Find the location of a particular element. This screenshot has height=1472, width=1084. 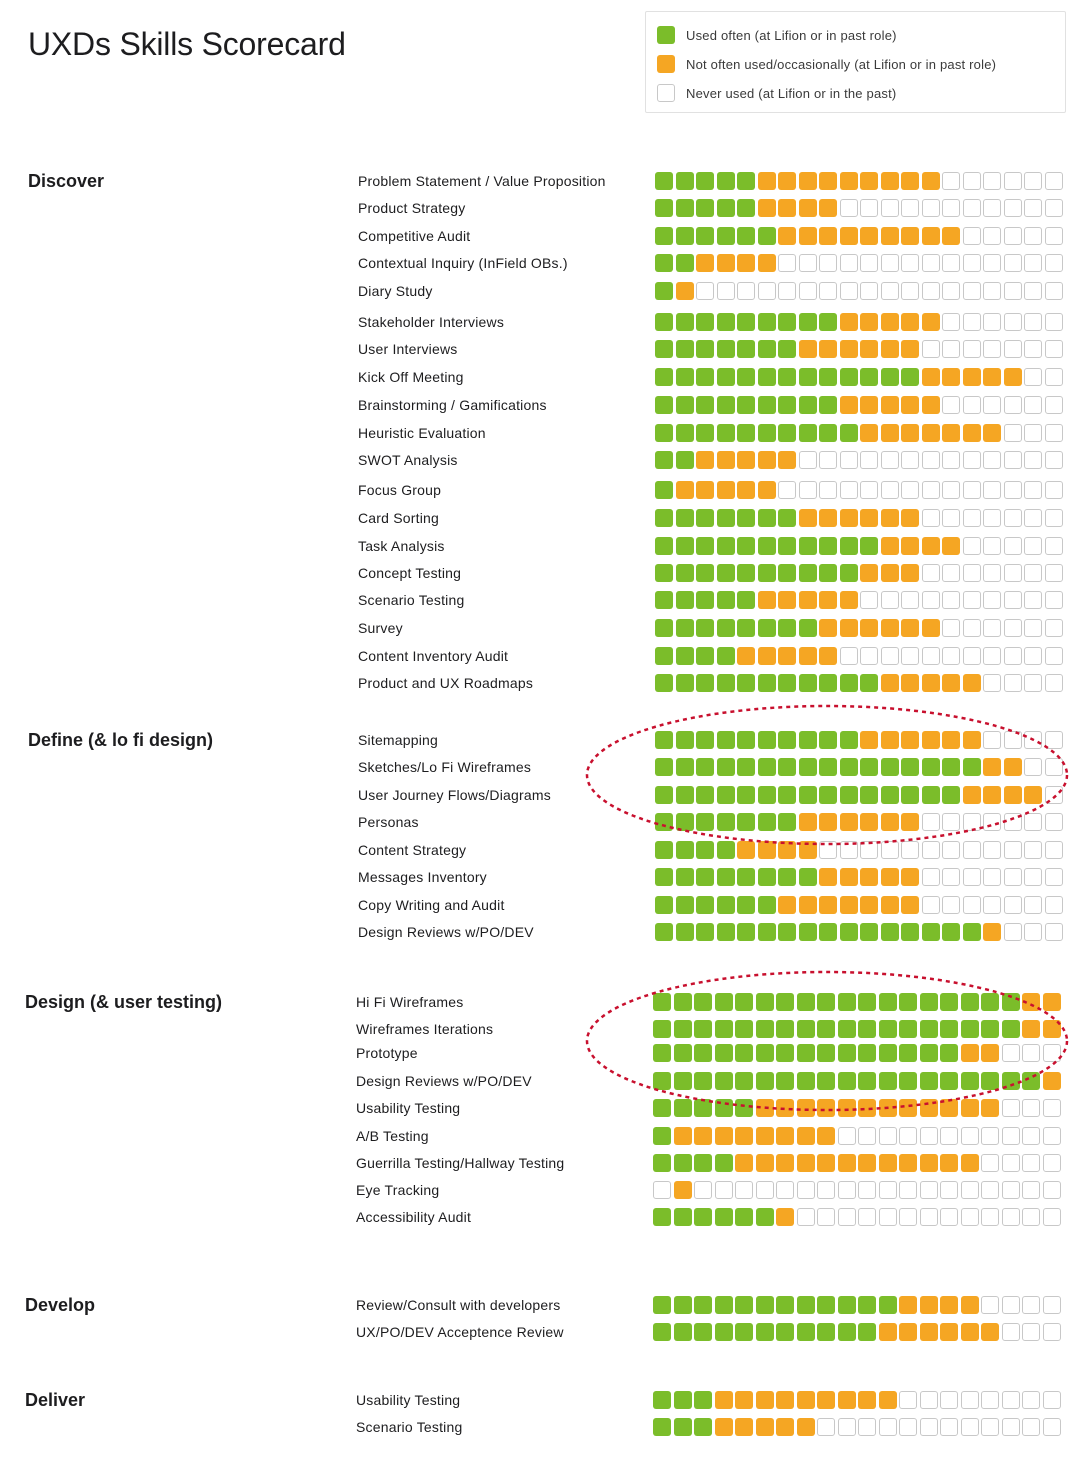

legend-label: Never used (at Lifion or in the past) is located at coordinates (791, 93).